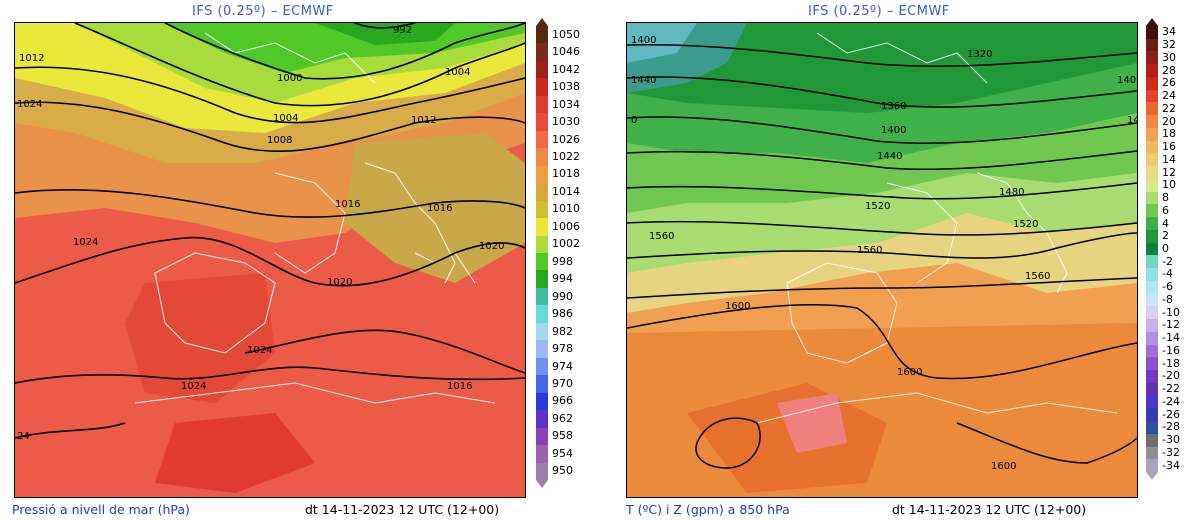 This screenshot has height=521, width=1200. Describe the element at coordinates (562, 296) in the screenshot. I see `colorbar-label: 990` at that location.